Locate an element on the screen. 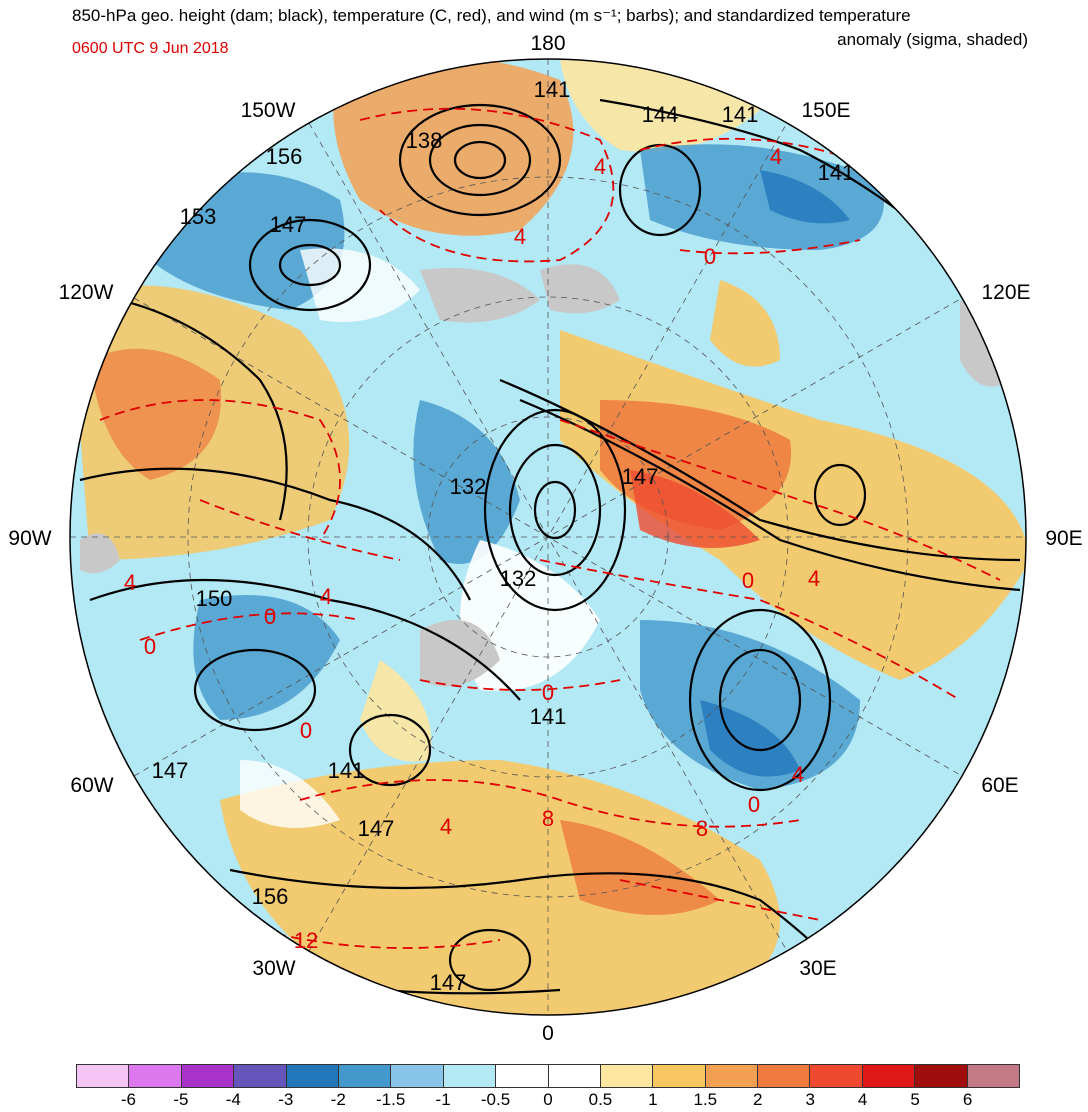 This screenshot has height=1112, width=1088. colorbar-tick-labels: -6 -5 -4 -3 -2 -1.5 -1 -0.5 0 0.5 1 1.5 2 3 4 5 6 is located at coordinates (548, 1100).